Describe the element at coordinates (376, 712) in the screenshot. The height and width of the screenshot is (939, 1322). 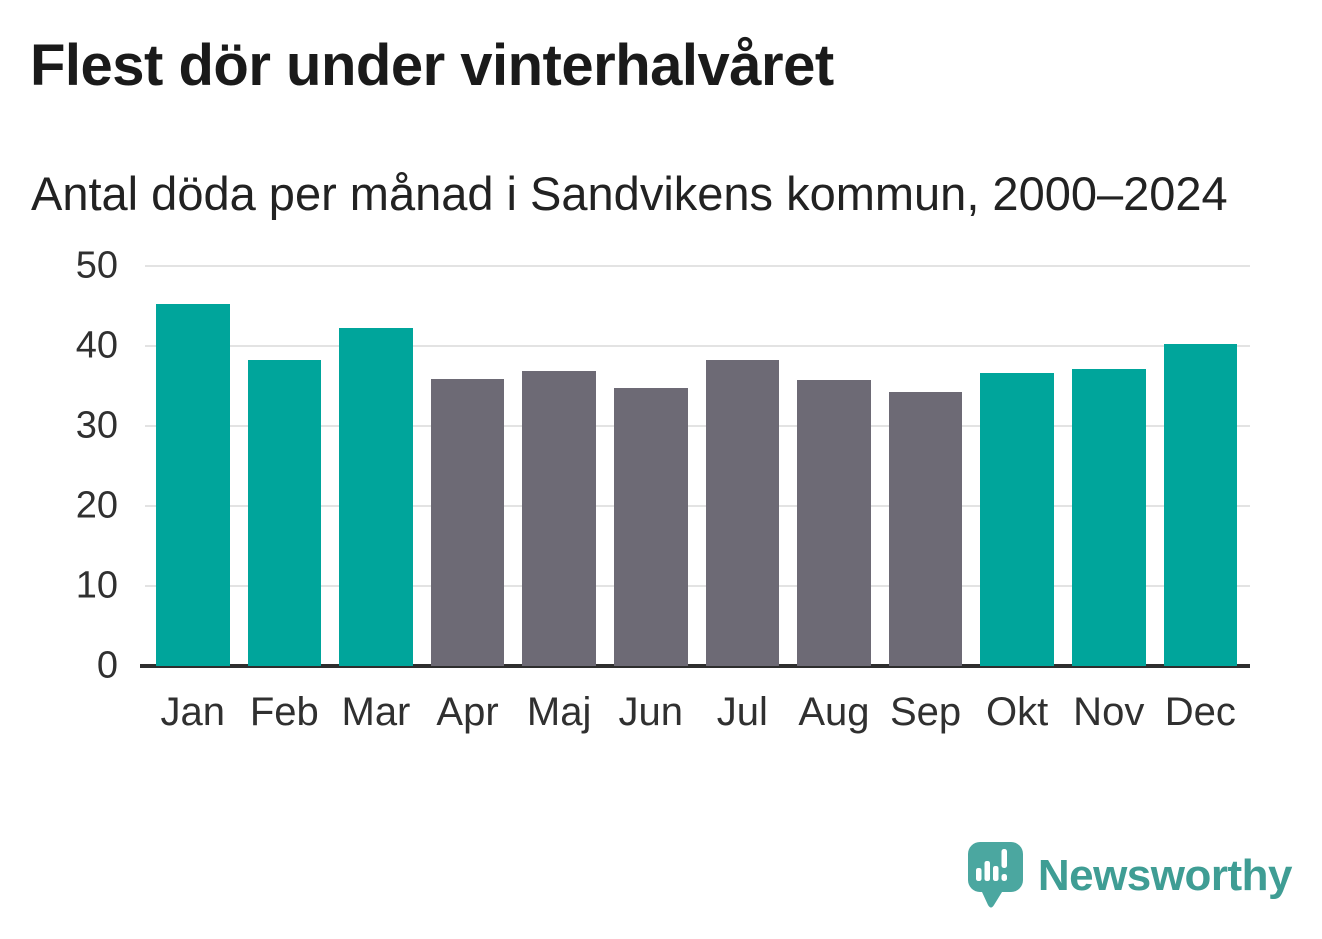
I see `x-tick-label-mar: Mar` at that location.